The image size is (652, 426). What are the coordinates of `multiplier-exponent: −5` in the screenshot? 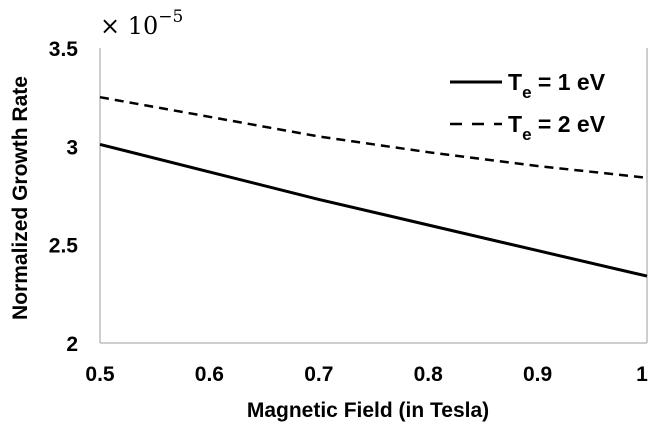 It's located at (170, 17).